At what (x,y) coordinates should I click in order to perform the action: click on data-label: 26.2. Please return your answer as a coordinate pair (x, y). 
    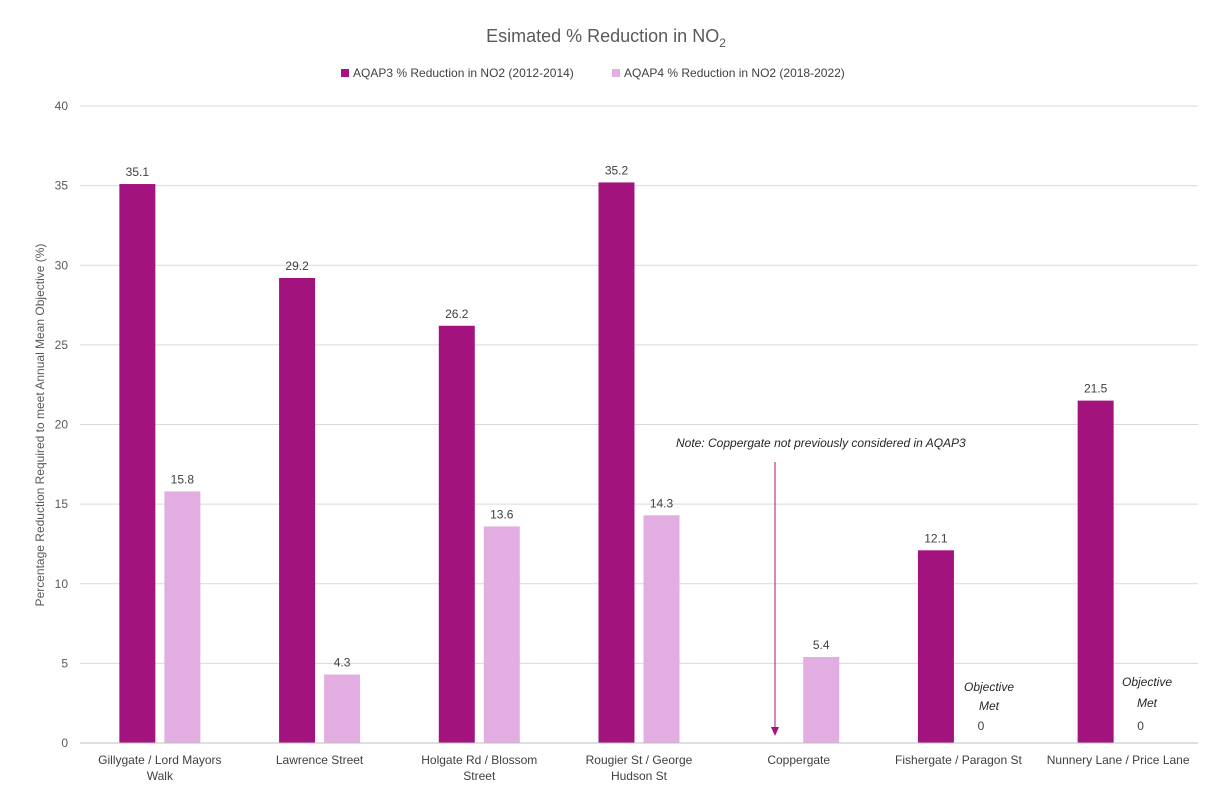
    Looking at the image, I should click on (457, 314).